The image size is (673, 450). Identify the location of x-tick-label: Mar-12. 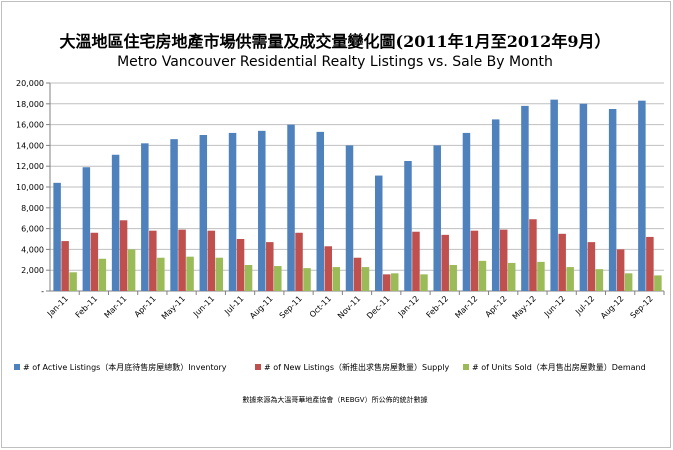
(466, 307).